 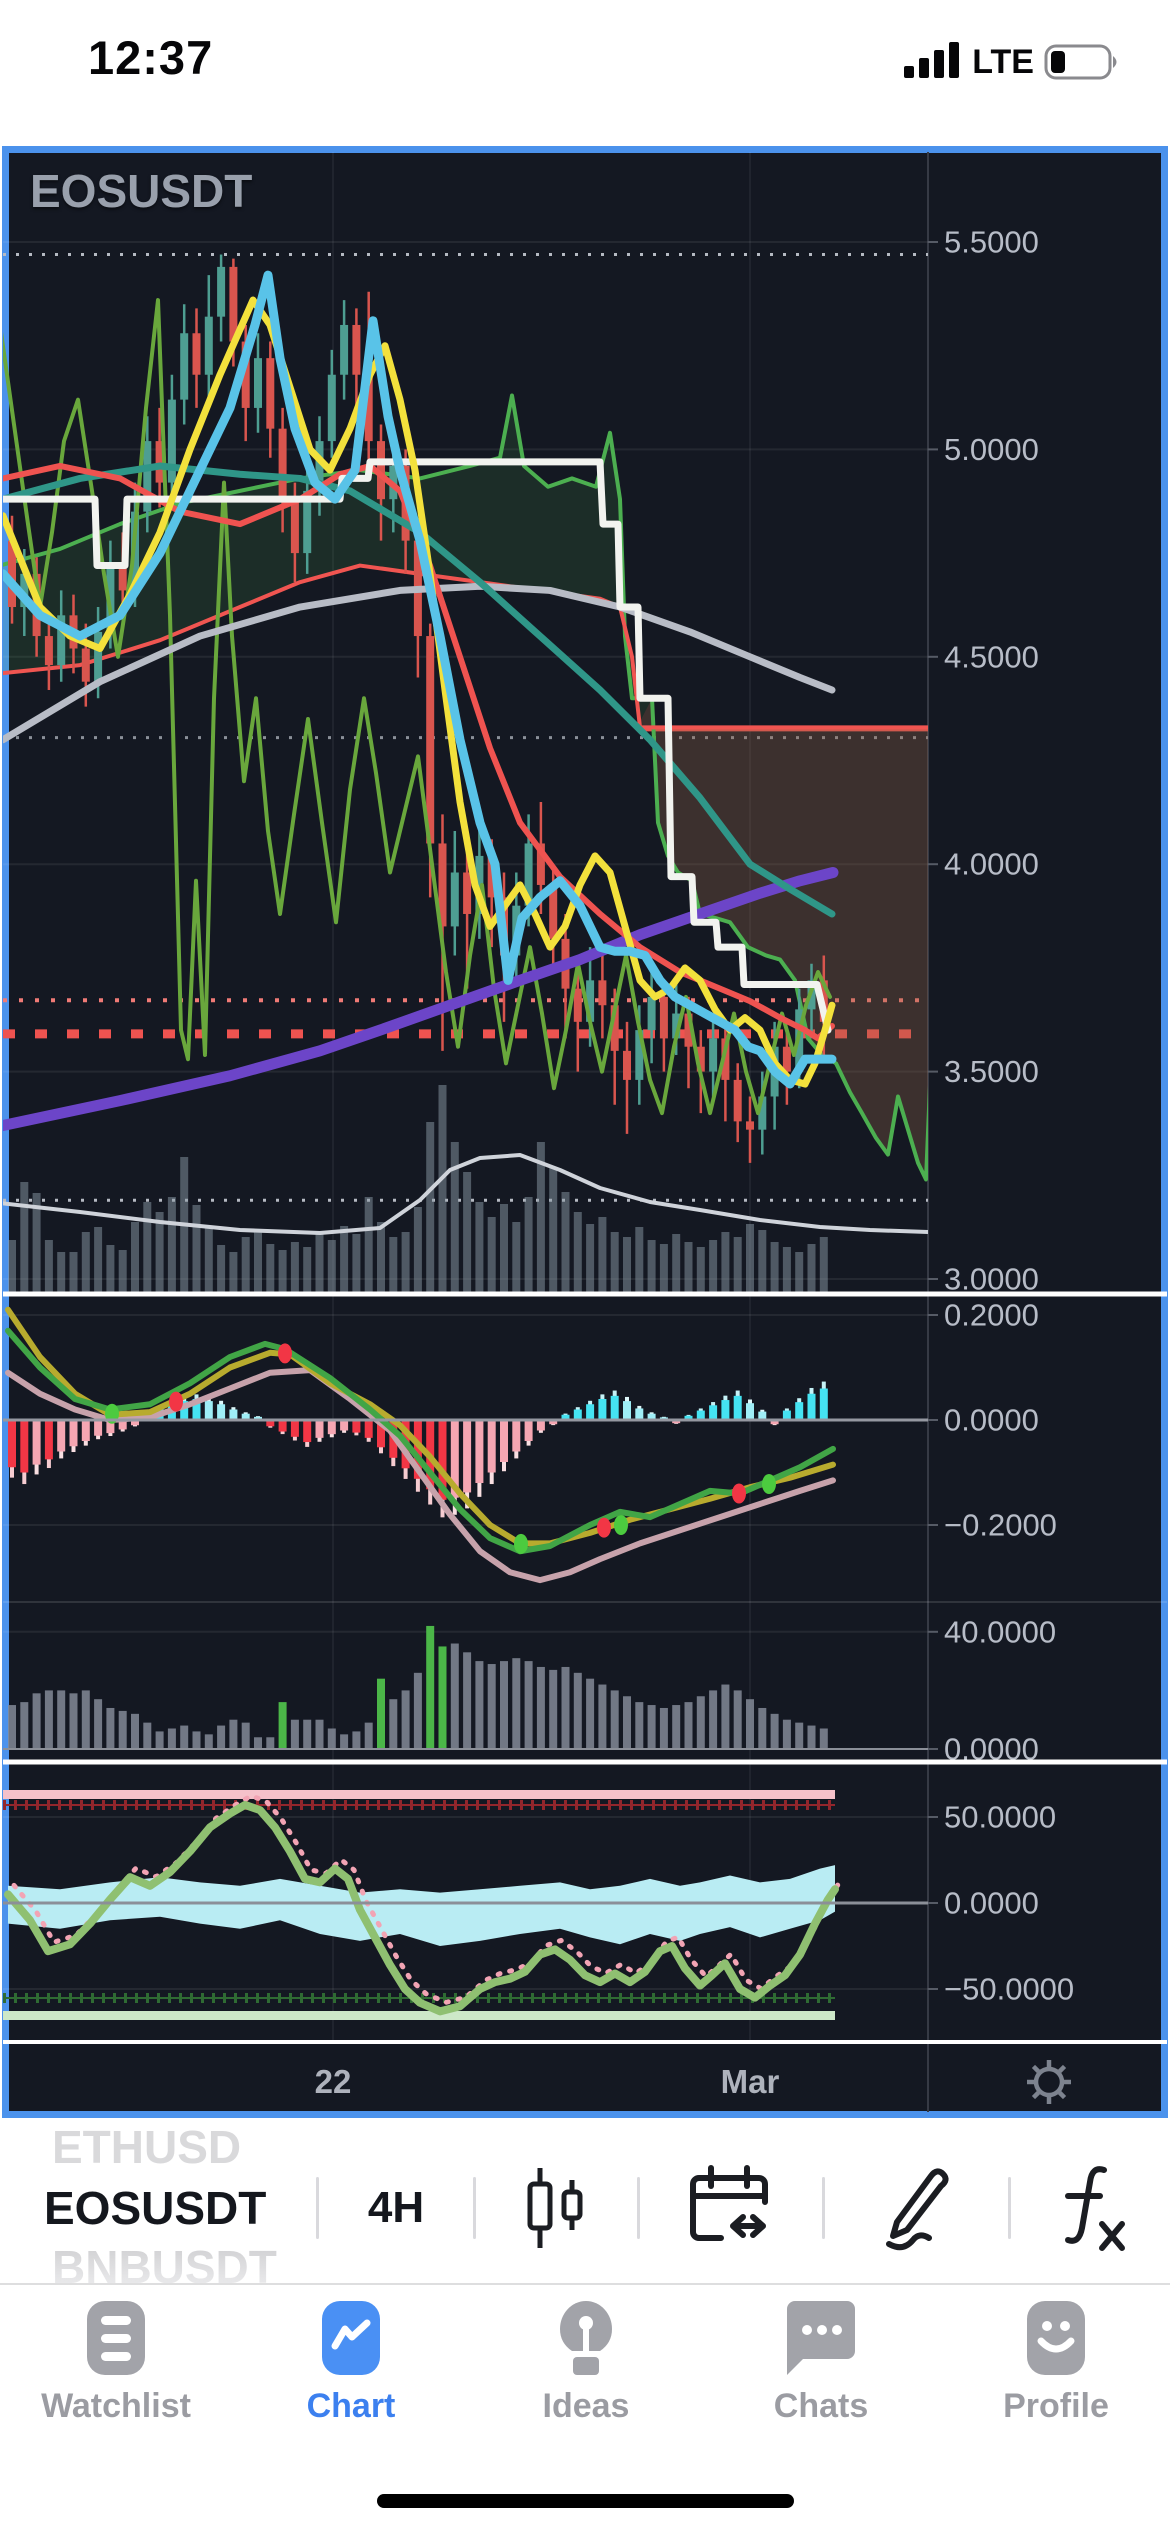 I want to click on chart-style-button, so click(x=557, y=2208).